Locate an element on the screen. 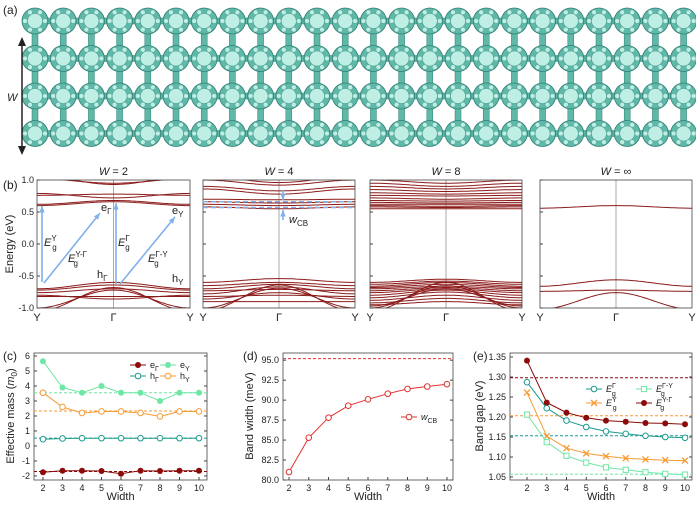  bands is located at coordinates (113, 244).